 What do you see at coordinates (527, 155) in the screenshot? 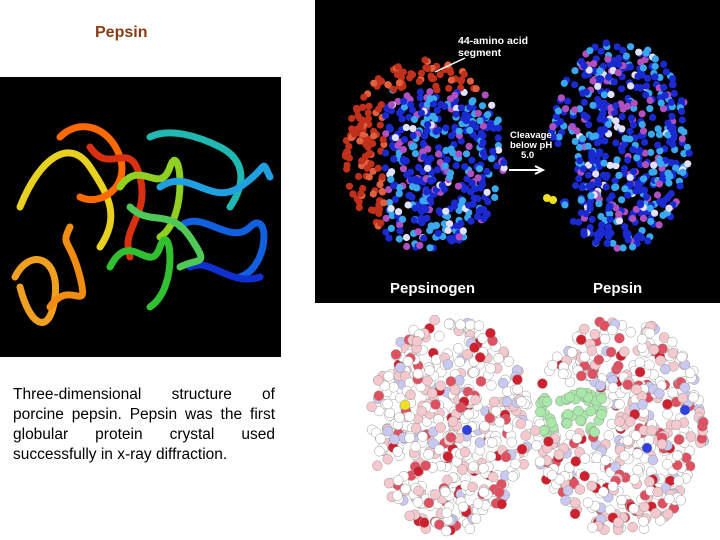
I see `cleavage-note: 5.0` at bounding box center [527, 155].